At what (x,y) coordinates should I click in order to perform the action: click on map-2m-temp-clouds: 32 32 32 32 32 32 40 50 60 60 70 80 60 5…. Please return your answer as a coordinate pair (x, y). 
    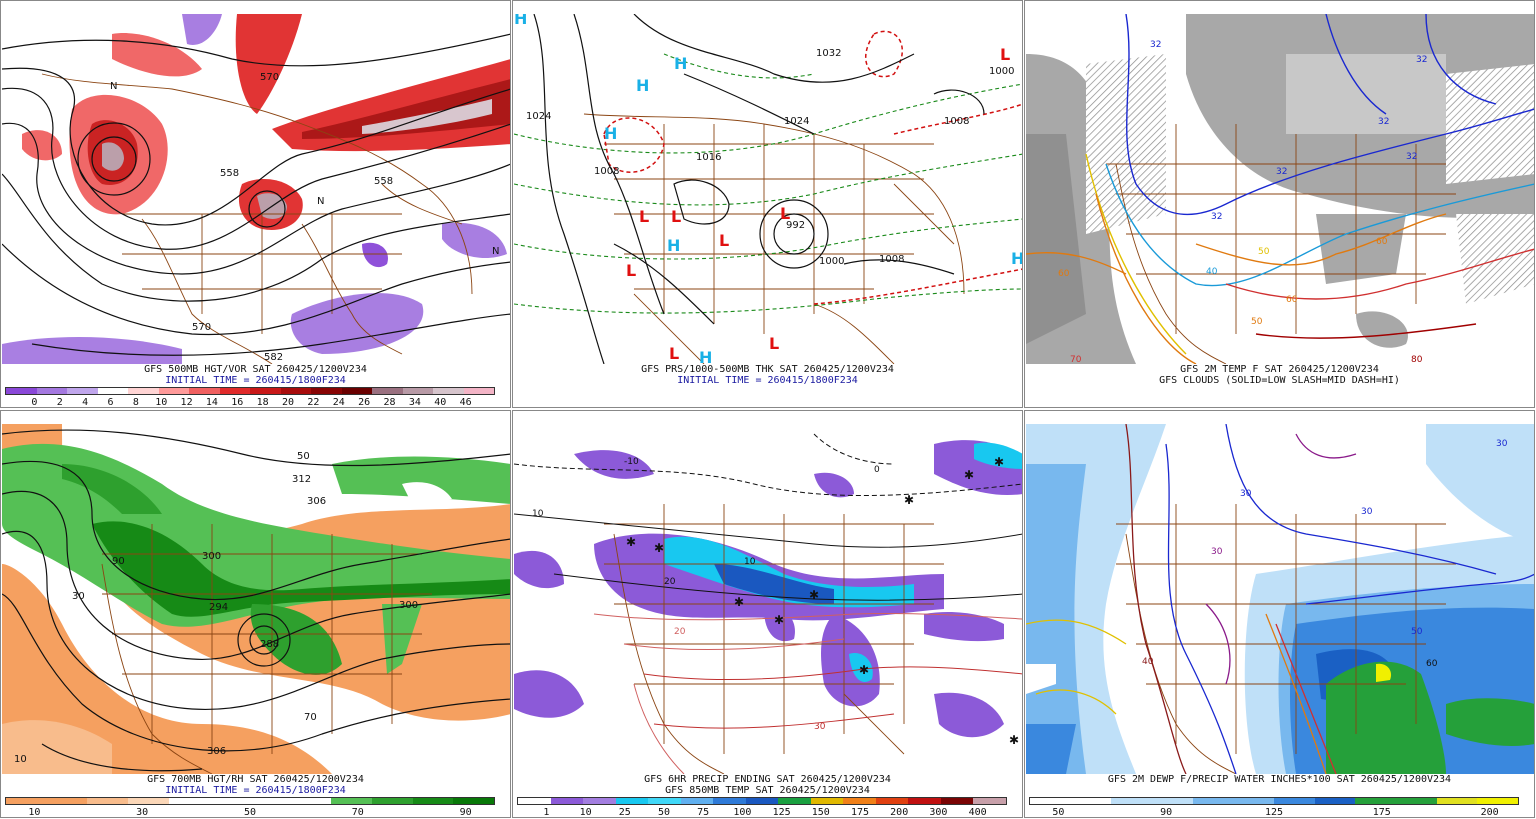
    Looking at the image, I should click on (1280, 189).